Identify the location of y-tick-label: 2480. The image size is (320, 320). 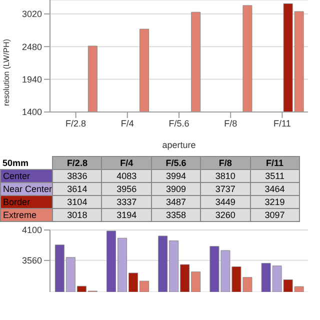
(32, 47).